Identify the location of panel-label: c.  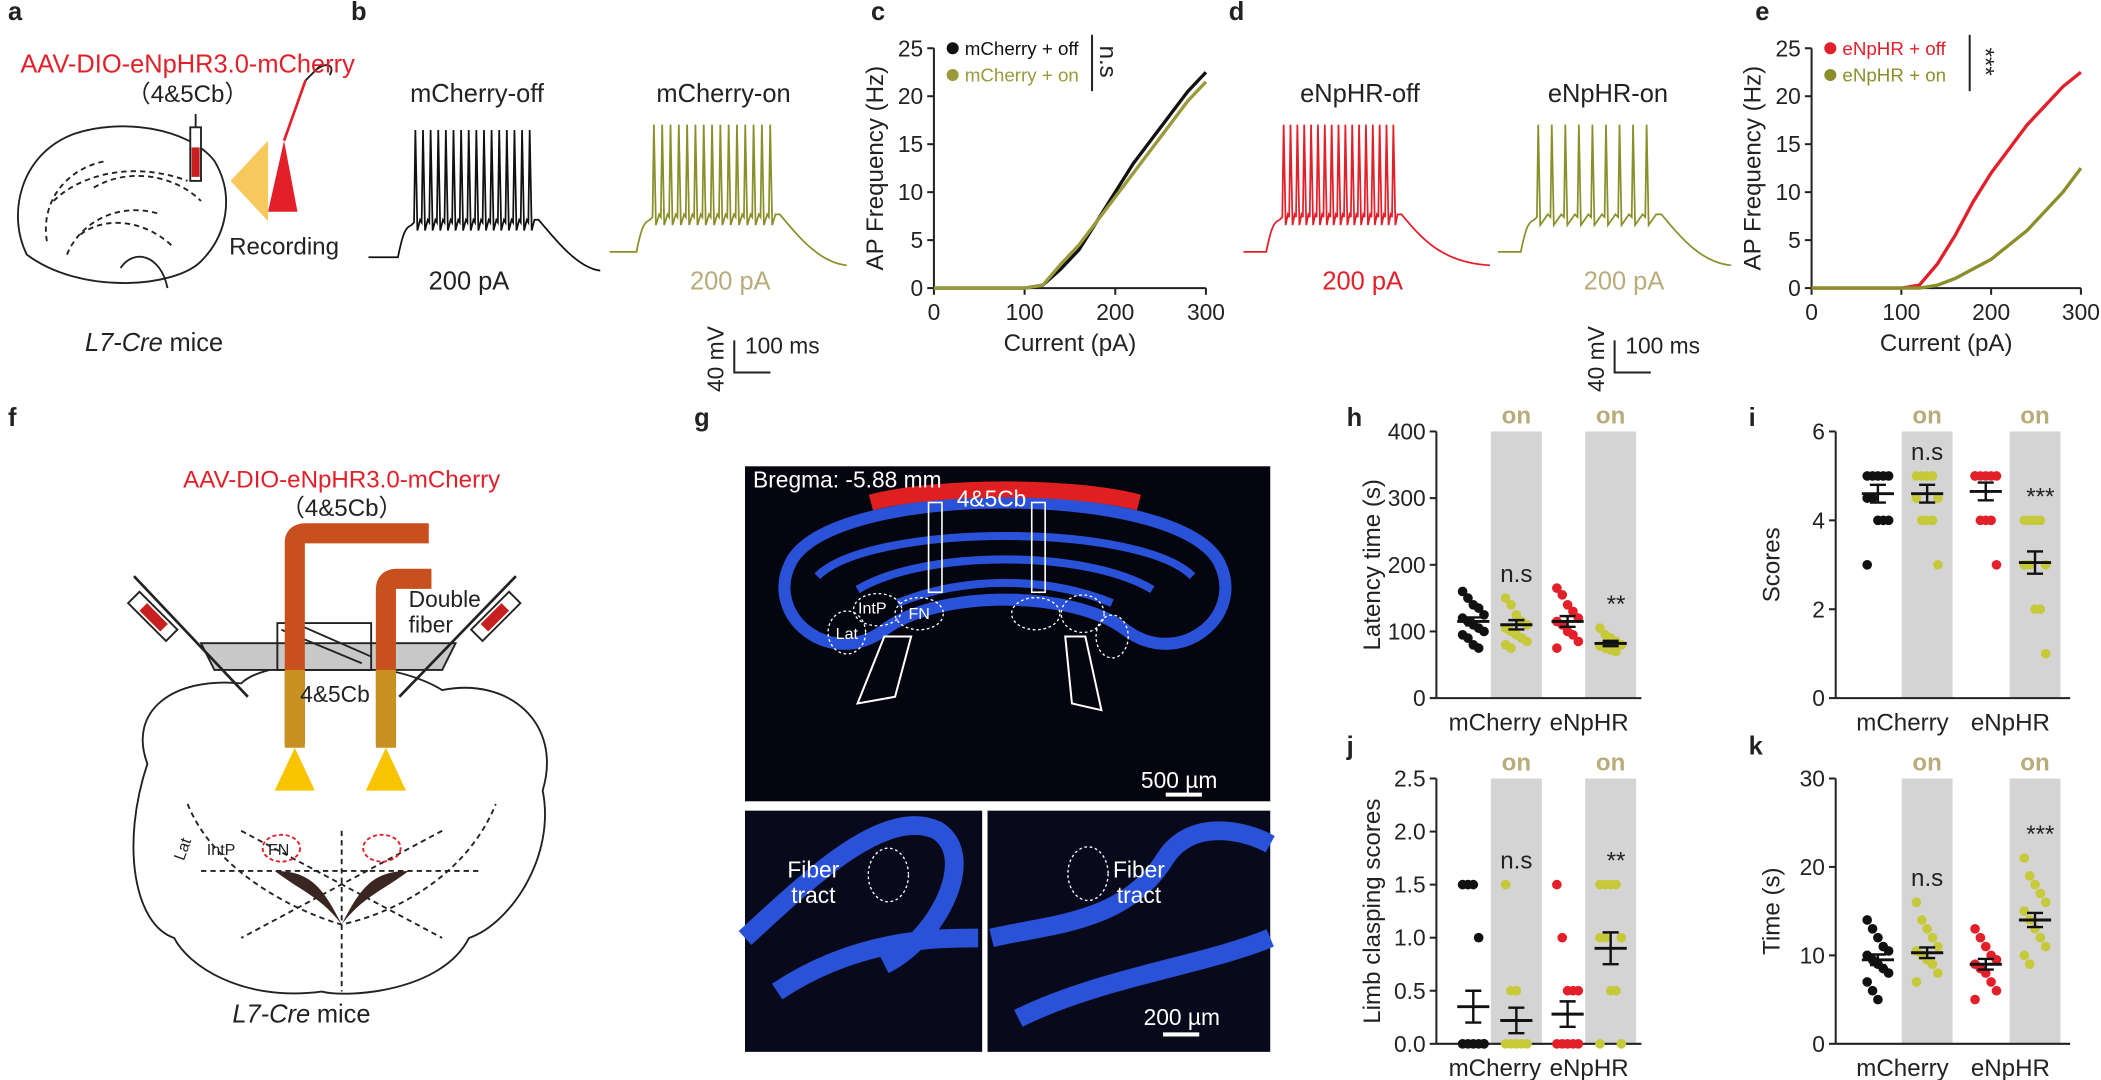
(878, 13).